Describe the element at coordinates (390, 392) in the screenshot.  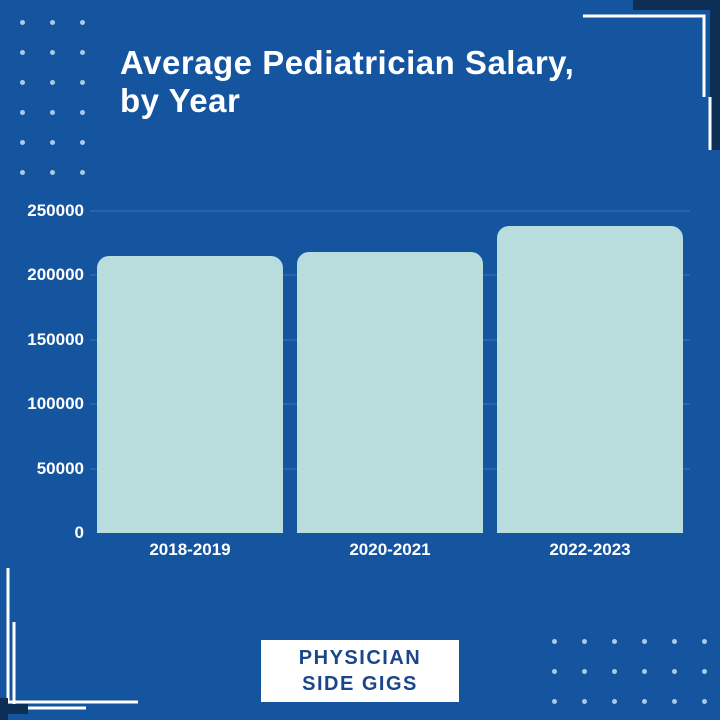
I see `bar-2020-2021` at that location.